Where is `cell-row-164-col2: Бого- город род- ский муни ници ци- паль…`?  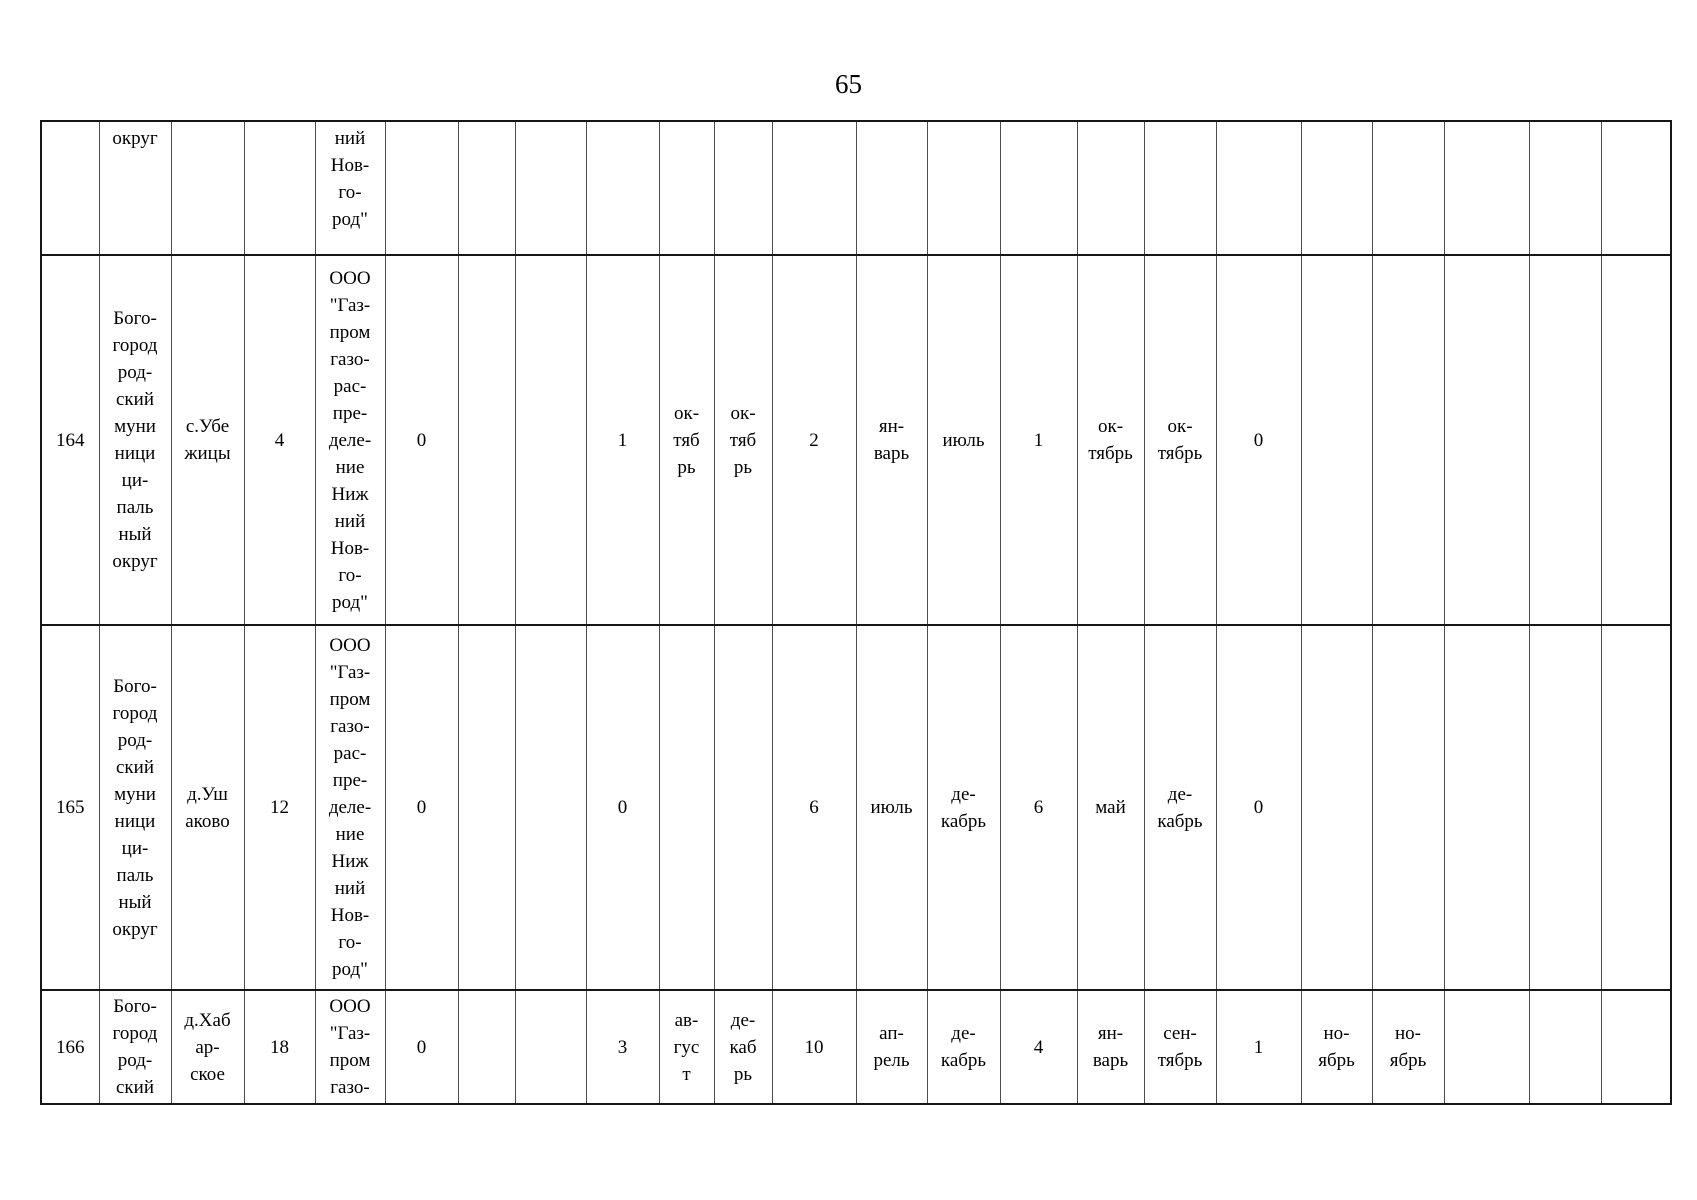 cell-row-164-col2: Бого- город род- ский муни ници ци- паль… is located at coordinates (135, 440).